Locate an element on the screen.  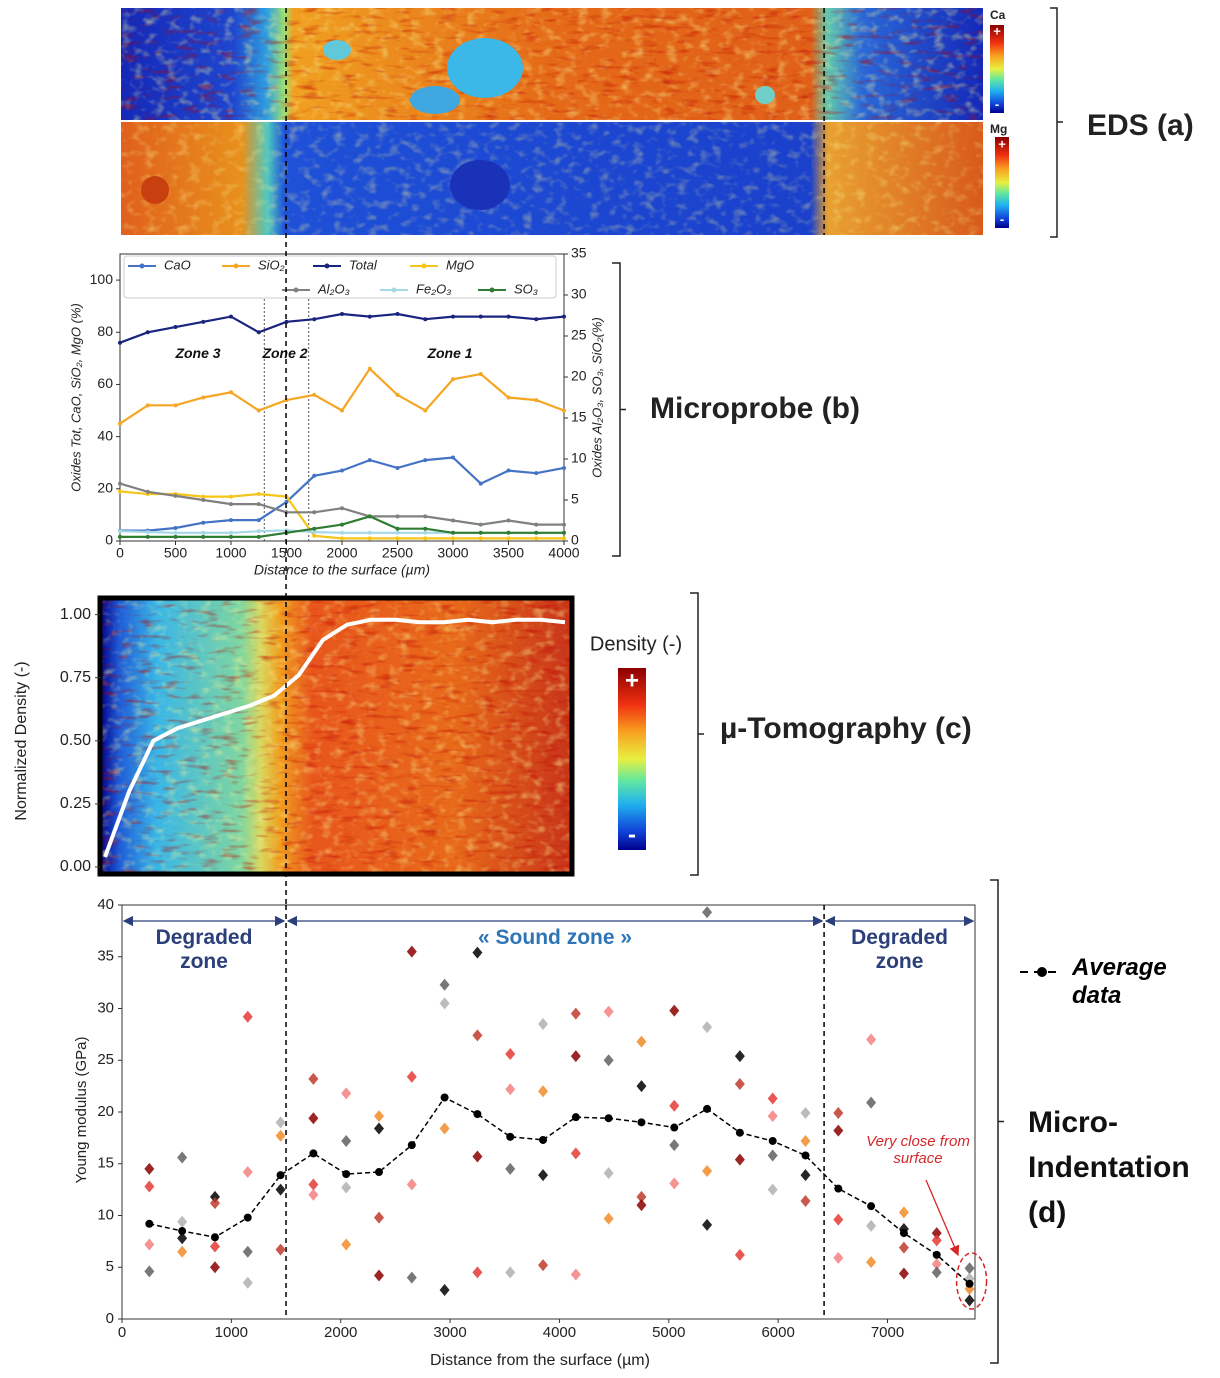
y-tick-label: 0.75 is located at coordinates (75, 677).